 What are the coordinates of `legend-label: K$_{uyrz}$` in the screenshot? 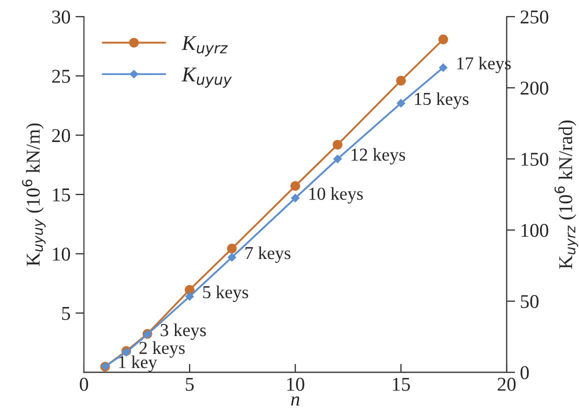 It's located at (205, 46).